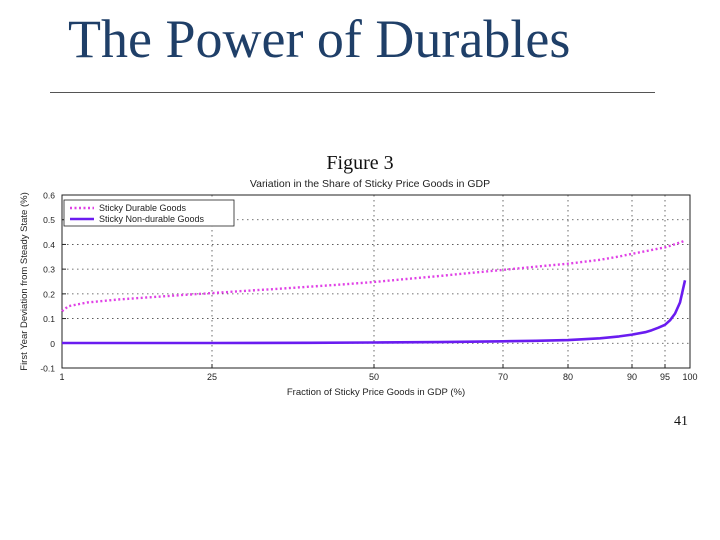 The height and width of the screenshot is (540, 720). Describe the element at coordinates (681, 421) in the screenshot. I see `page-number: 41` at that location.